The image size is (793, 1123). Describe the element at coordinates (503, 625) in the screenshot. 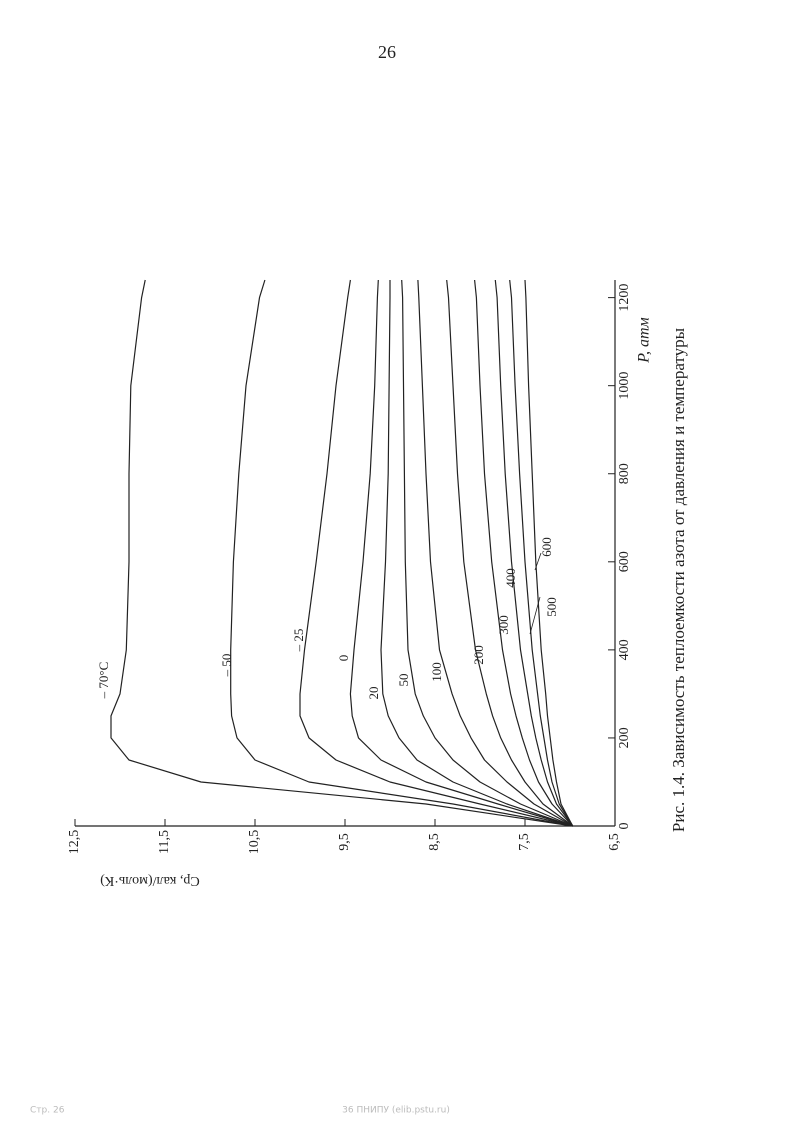

I see `curve-label: 300` at that location.